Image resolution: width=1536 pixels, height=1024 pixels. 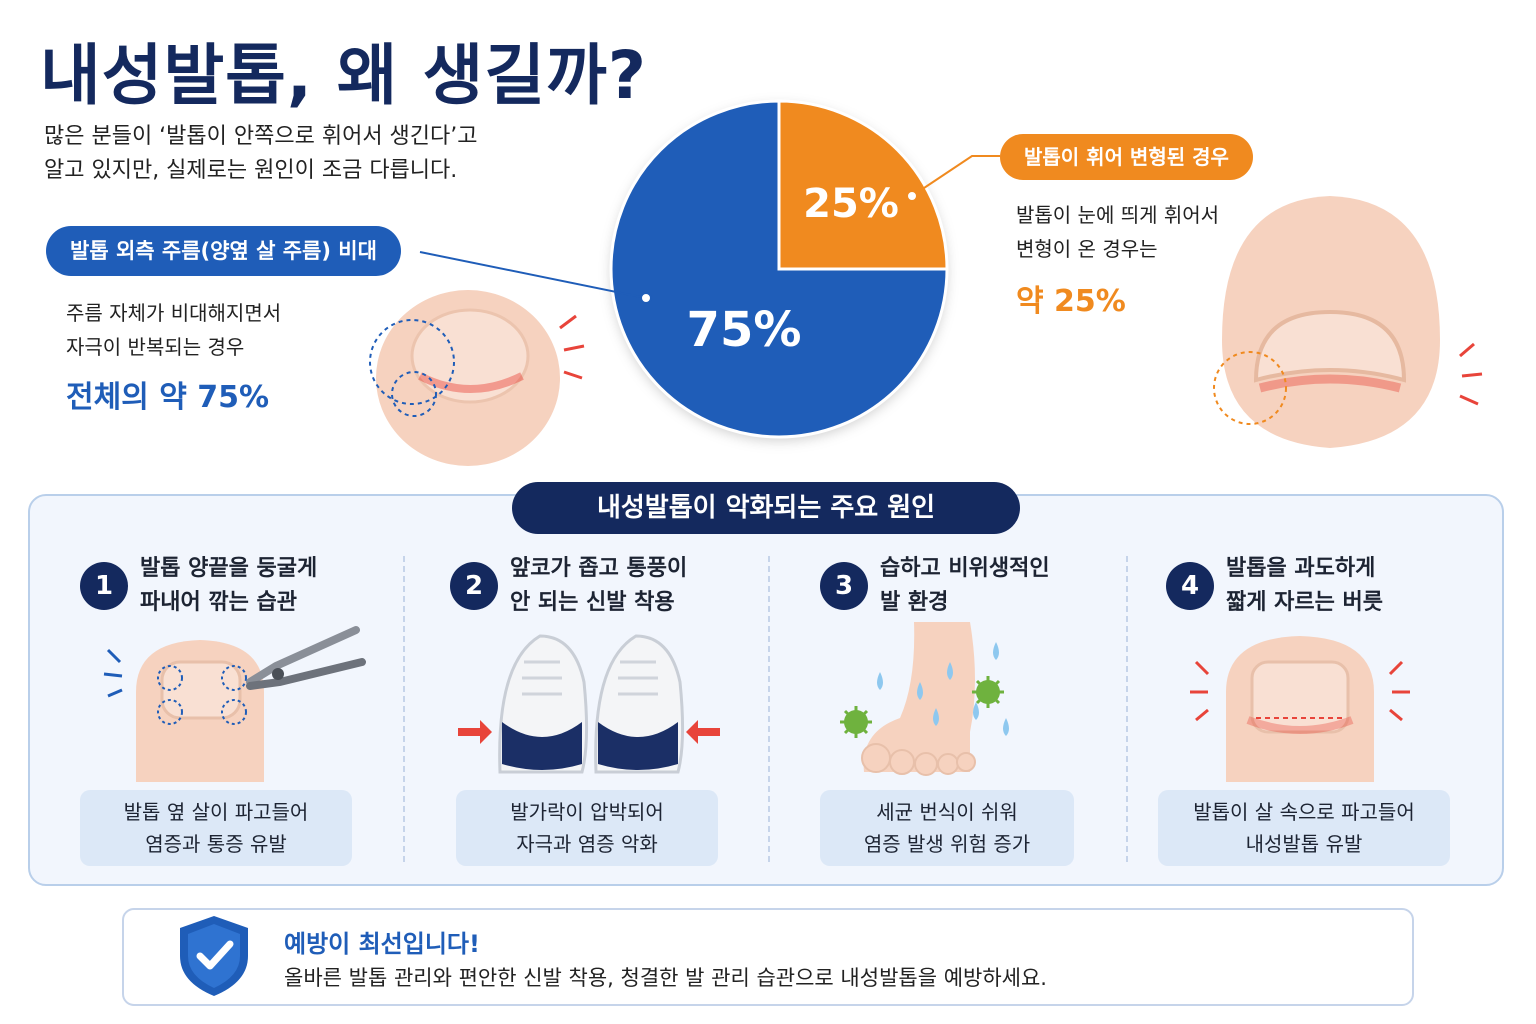 I want to click on right-callout-percent: 약 25%, so click(x=1071, y=301).